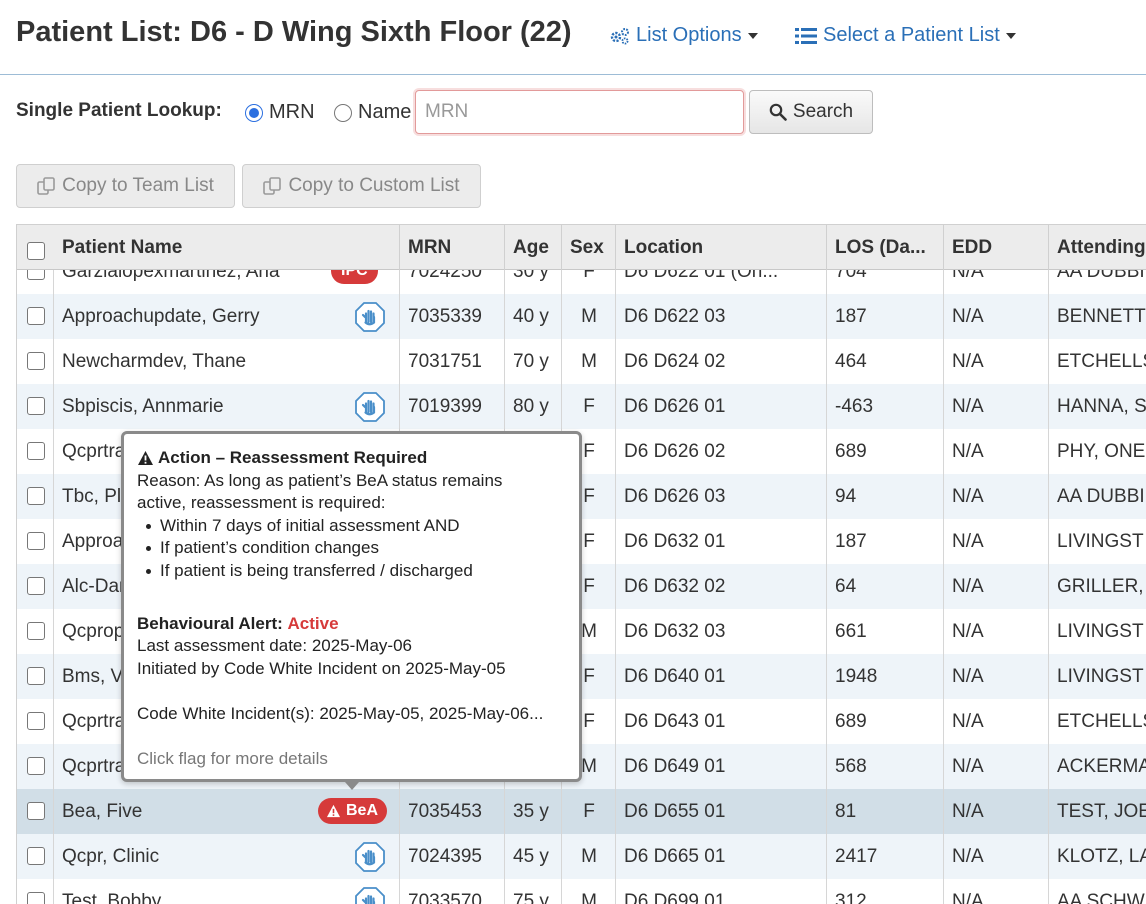 This screenshot has width=1146, height=904. I want to click on copy-to-team-list-button: Copy to Team List, so click(125, 186).